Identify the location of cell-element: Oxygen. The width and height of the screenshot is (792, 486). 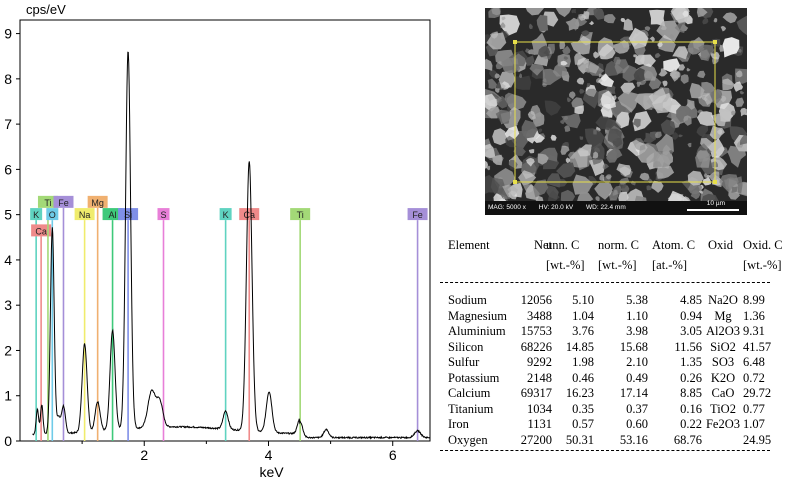
(468, 439).